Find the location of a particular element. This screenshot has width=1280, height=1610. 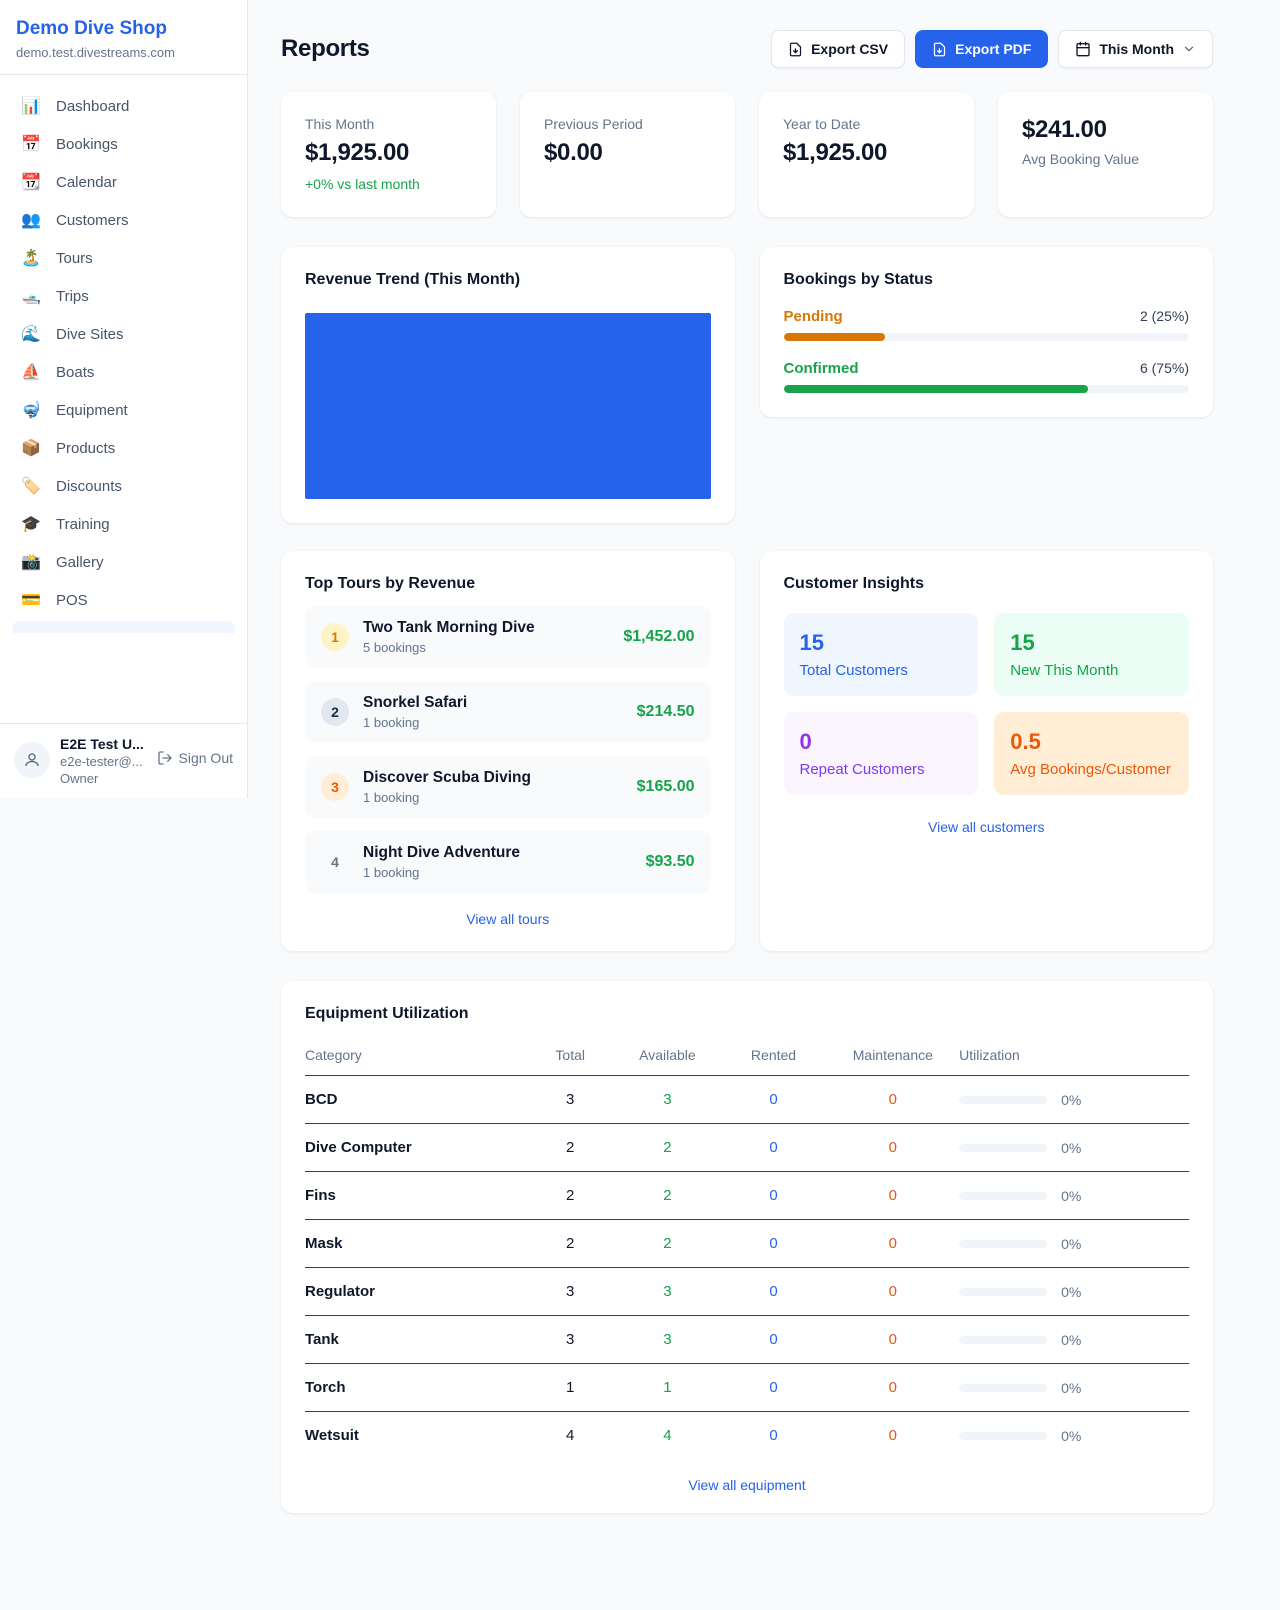

sign-out-button: Sign Out is located at coordinates (195, 758).